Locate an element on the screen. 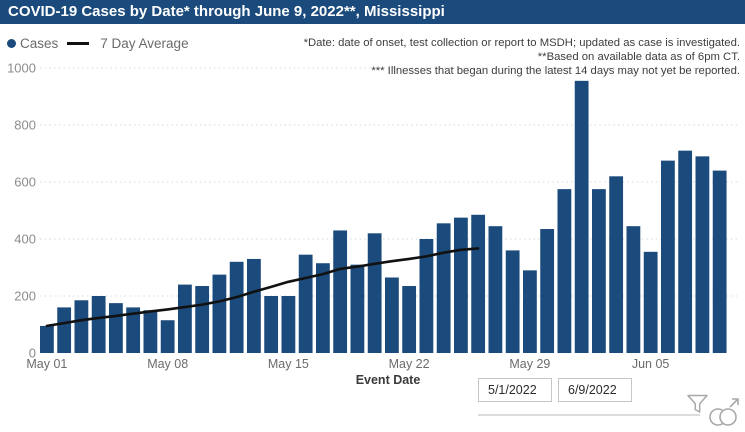 This screenshot has width=745, height=432. x-tick-label-may-01: May 01 is located at coordinates (46, 364).